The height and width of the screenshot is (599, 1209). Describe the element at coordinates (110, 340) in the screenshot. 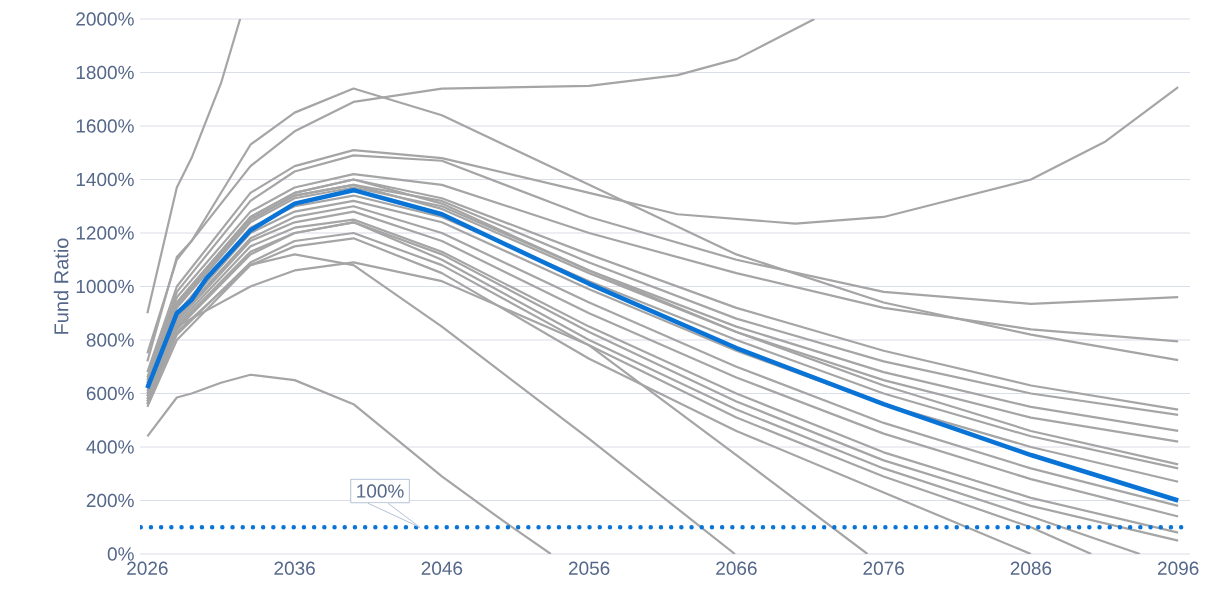

I see `y-tick-label: 800%` at that location.